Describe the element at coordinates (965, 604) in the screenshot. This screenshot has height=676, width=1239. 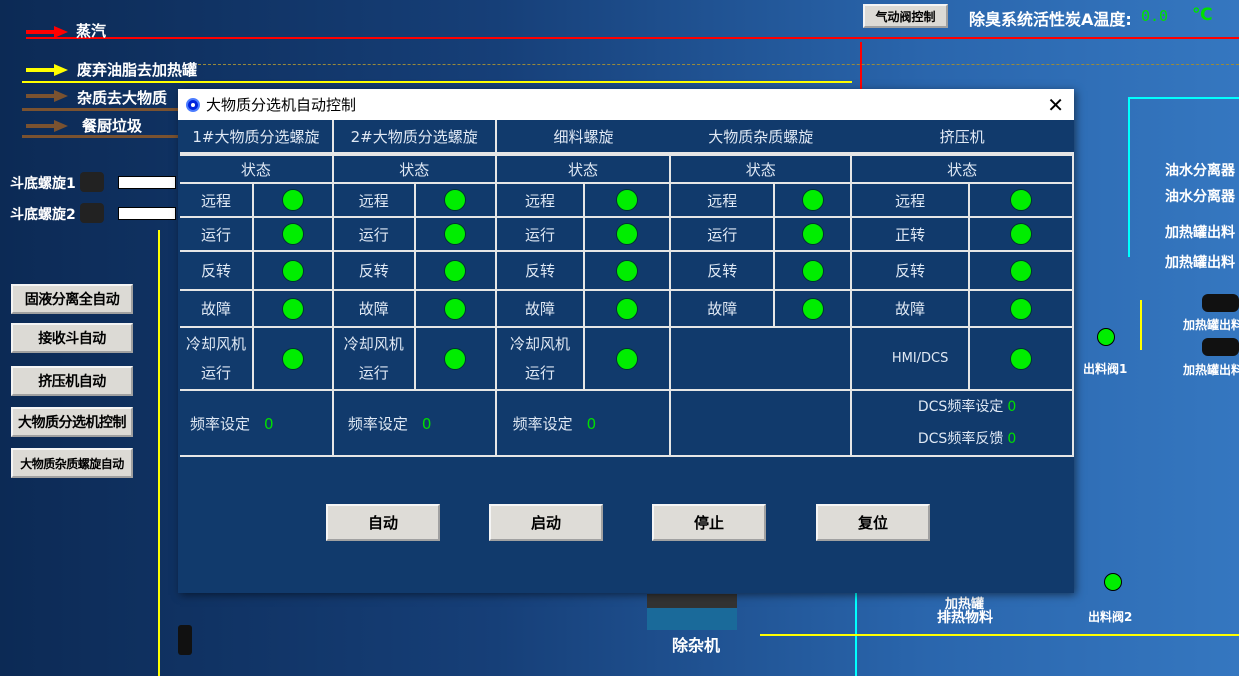
I see `heat-tank-label: 加热罐` at that location.